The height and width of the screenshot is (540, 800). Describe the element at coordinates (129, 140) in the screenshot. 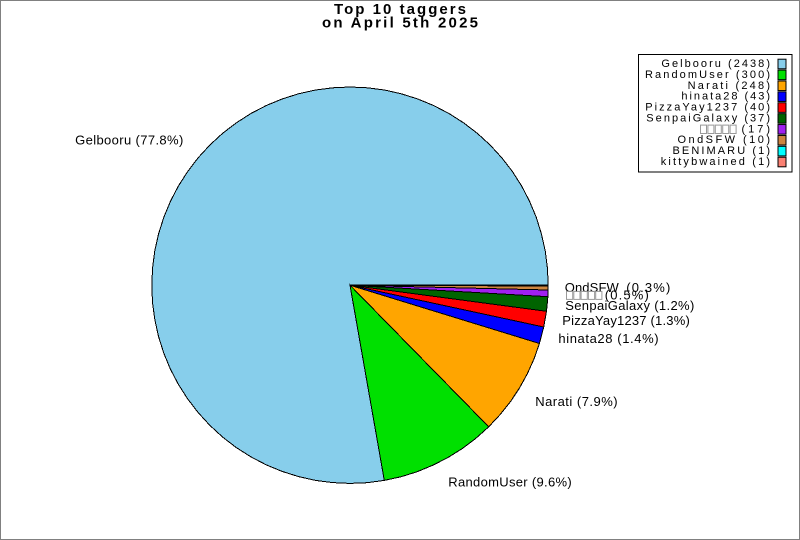

I see `svg-text: Gelbooru (77.8%)` at that location.